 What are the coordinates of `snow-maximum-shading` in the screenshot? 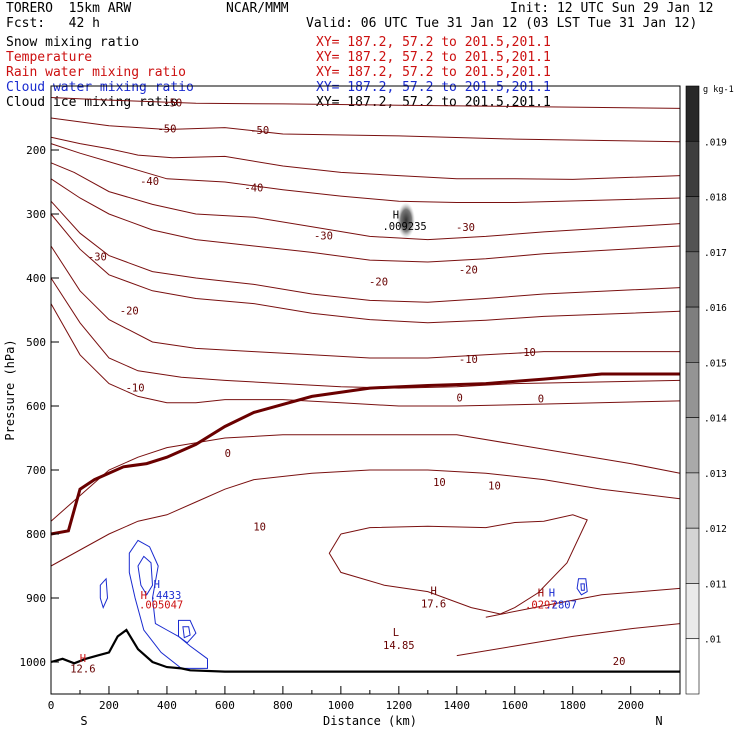 It's located at (406, 220).